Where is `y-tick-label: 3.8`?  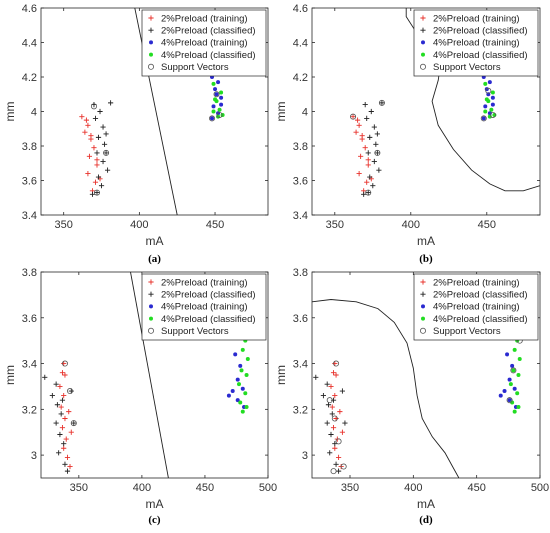
y-tick-label: 3.8 is located at coordinates (29, 147).